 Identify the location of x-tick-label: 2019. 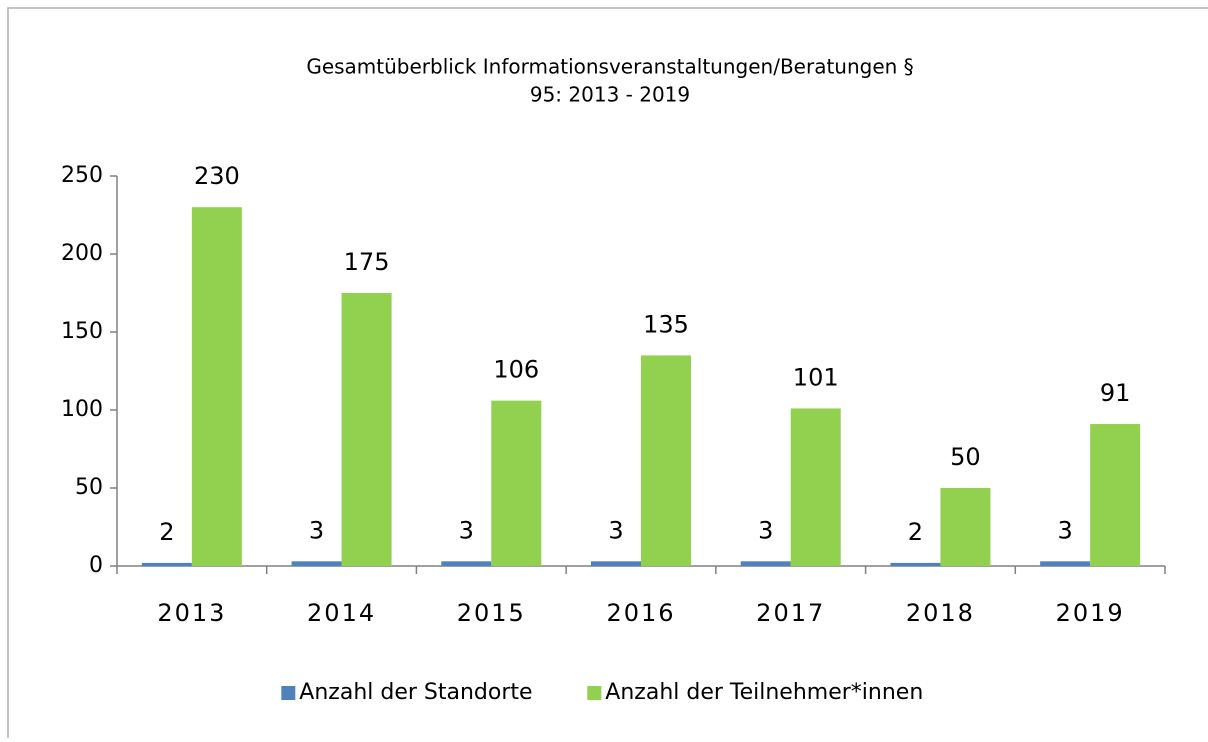
(1090, 613).